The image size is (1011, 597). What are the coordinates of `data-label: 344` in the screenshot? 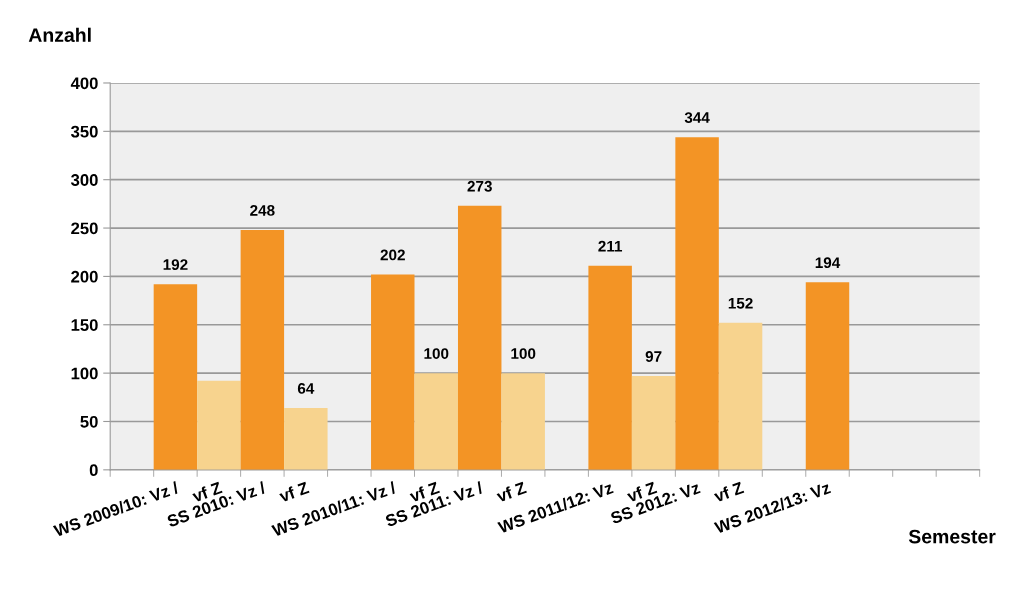 It's located at (697, 118).